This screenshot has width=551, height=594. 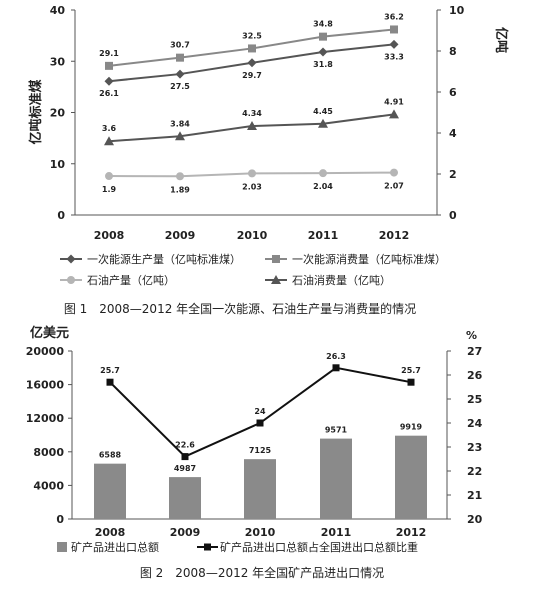 I want to click on chart2-right-tick-label: 24, so click(x=475, y=423).